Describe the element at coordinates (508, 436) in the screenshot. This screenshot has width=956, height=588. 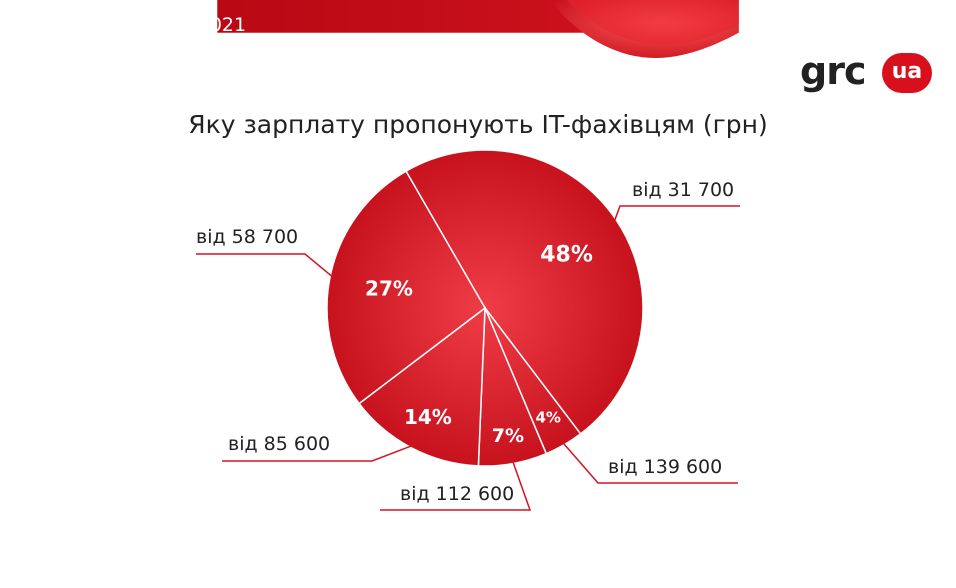
I see `slice-percent-label: 7%` at that location.